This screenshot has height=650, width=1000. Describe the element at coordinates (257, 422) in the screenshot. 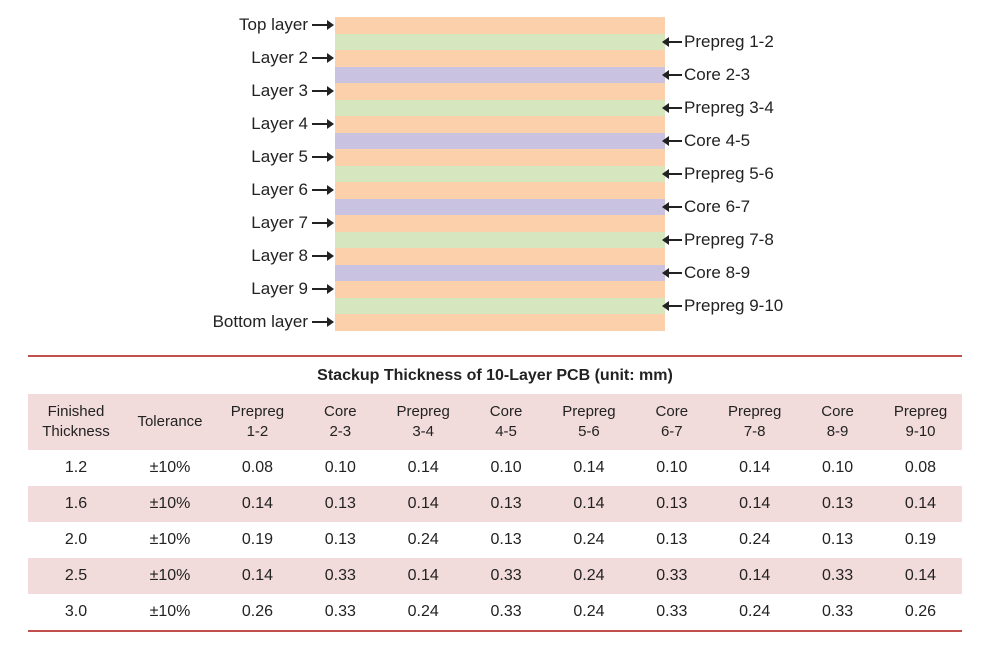

I see `column-header: Prepreg 1-2` at that location.